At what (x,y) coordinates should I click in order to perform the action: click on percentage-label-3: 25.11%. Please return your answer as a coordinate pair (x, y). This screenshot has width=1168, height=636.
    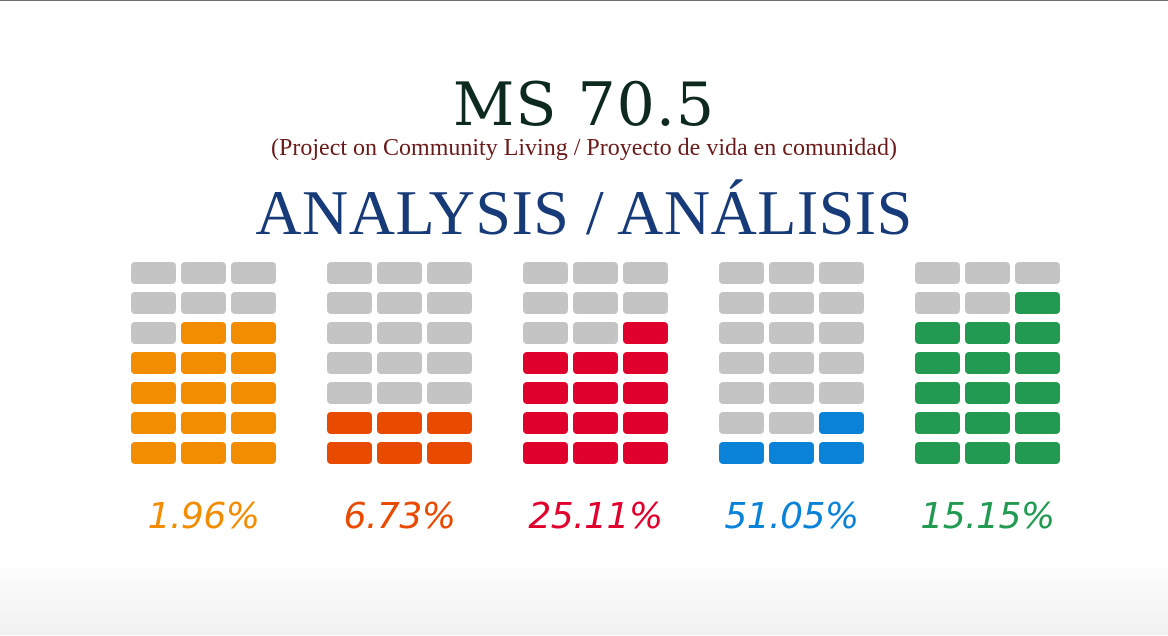
    Looking at the image, I should click on (595, 516).